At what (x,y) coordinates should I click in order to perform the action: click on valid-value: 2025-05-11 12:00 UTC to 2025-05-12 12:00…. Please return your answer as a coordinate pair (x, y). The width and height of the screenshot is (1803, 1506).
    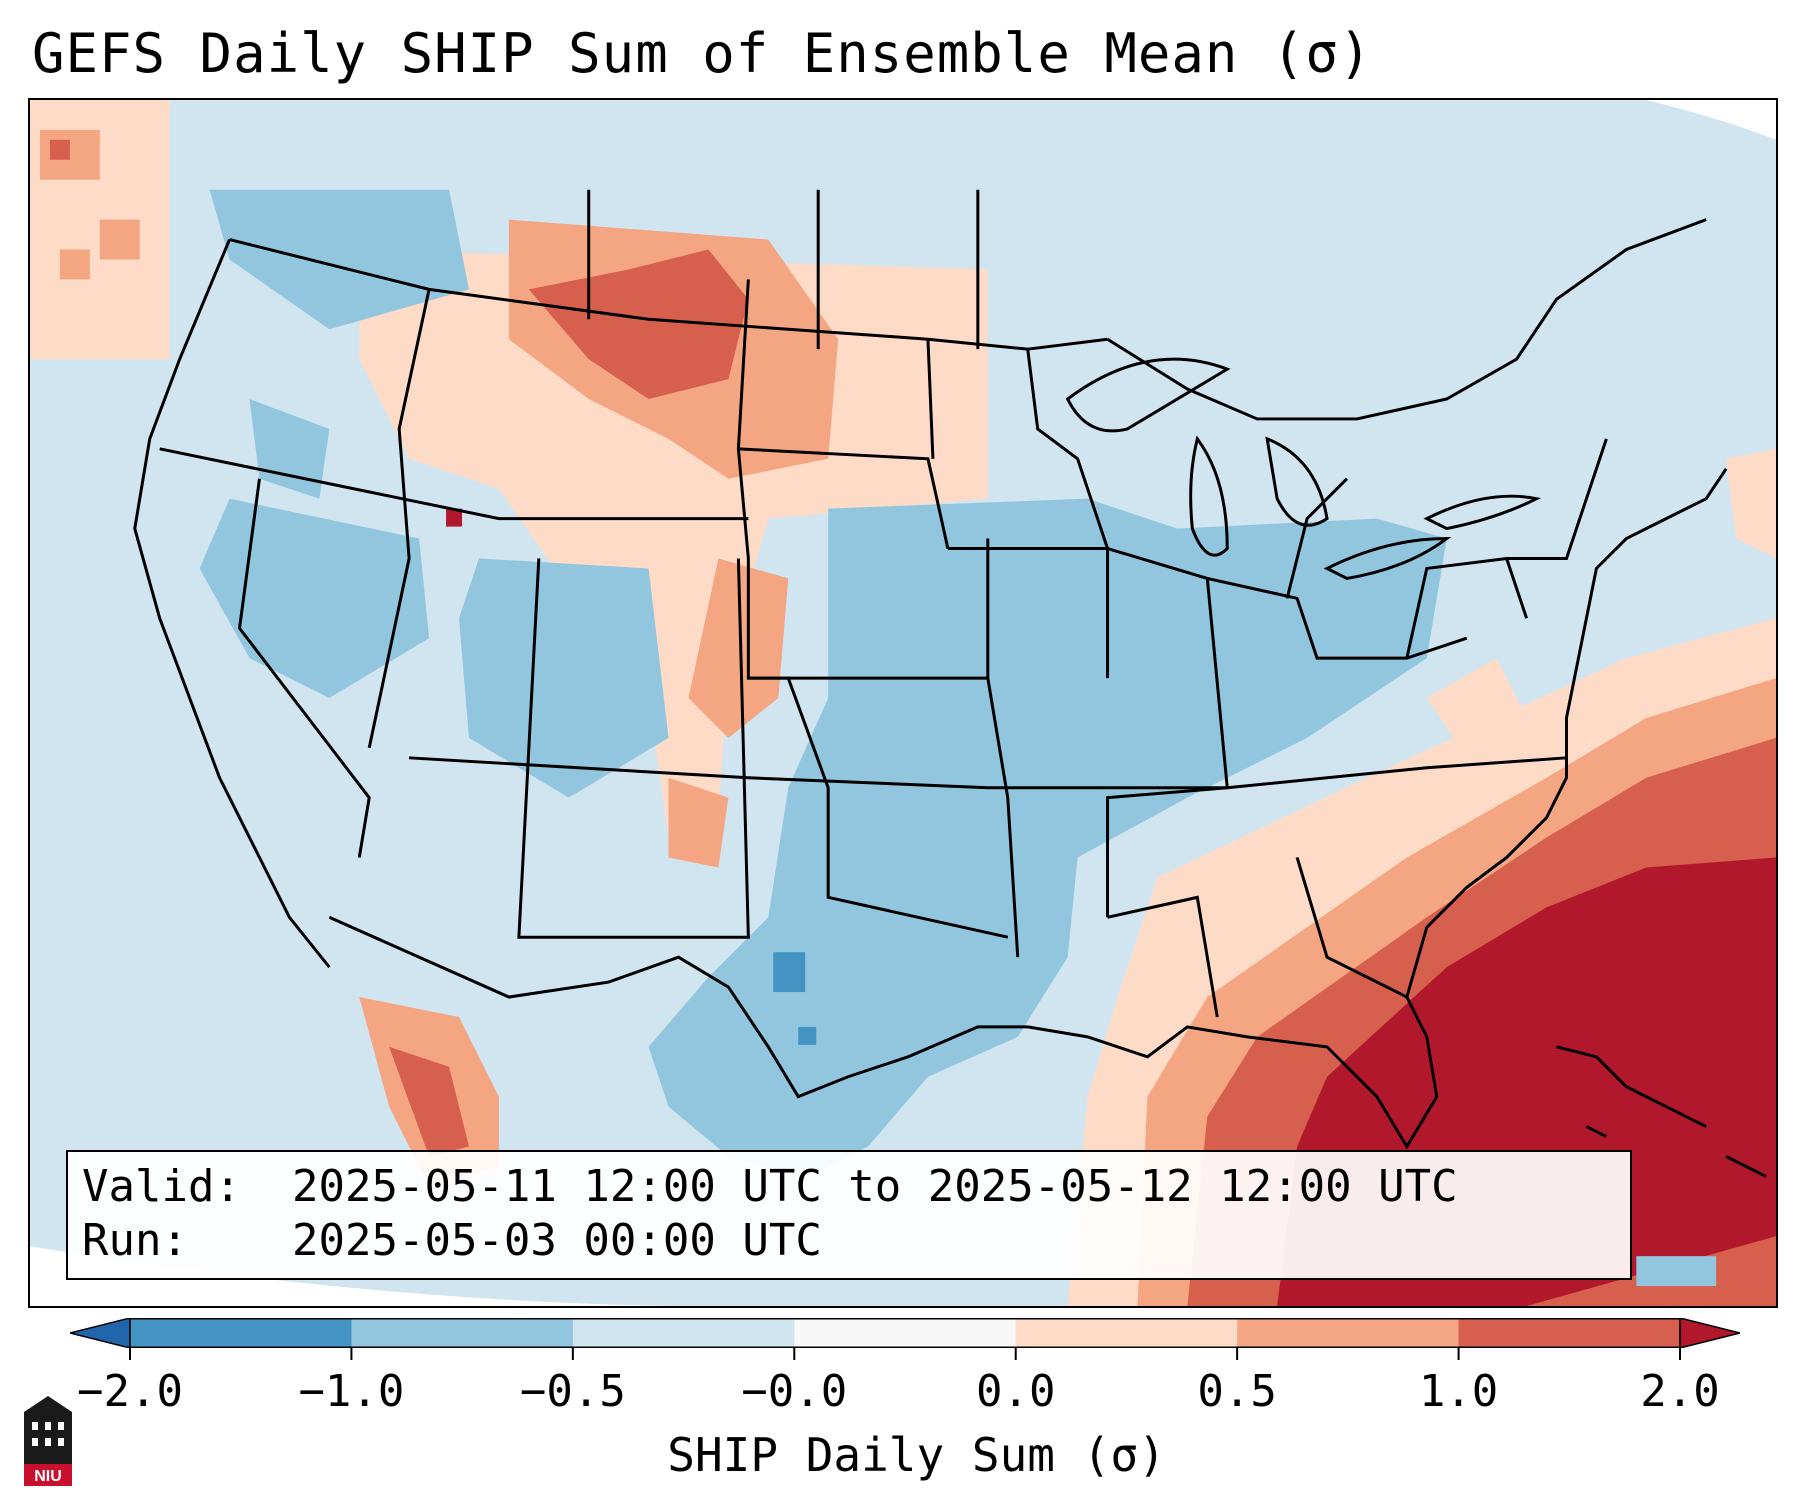
    Looking at the image, I should click on (875, 1186).